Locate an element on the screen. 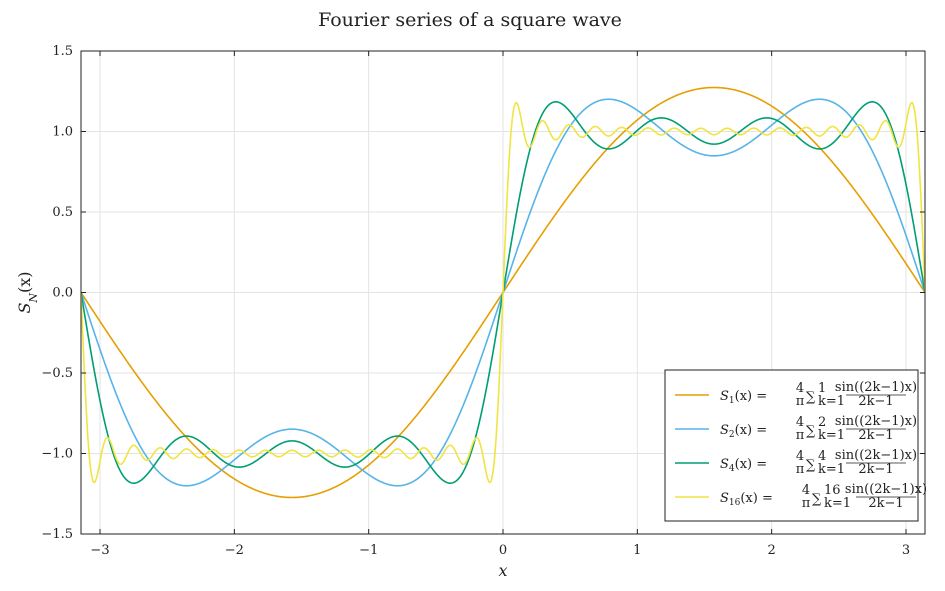 Image resolution: width=945 pixels, height=591 pixels. x-axis-label: x is located at coordinates (502, 570).